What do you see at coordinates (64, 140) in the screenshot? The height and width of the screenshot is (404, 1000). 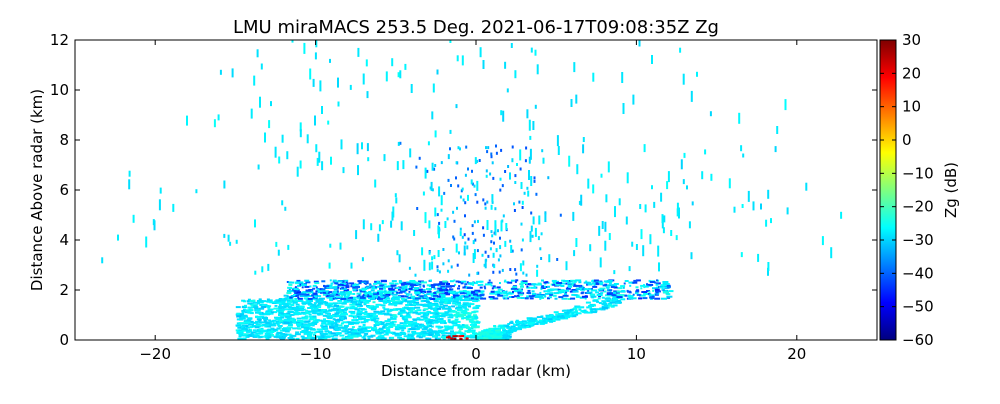 I see `y-tick-label: 8` at bounding box center [64, 140].